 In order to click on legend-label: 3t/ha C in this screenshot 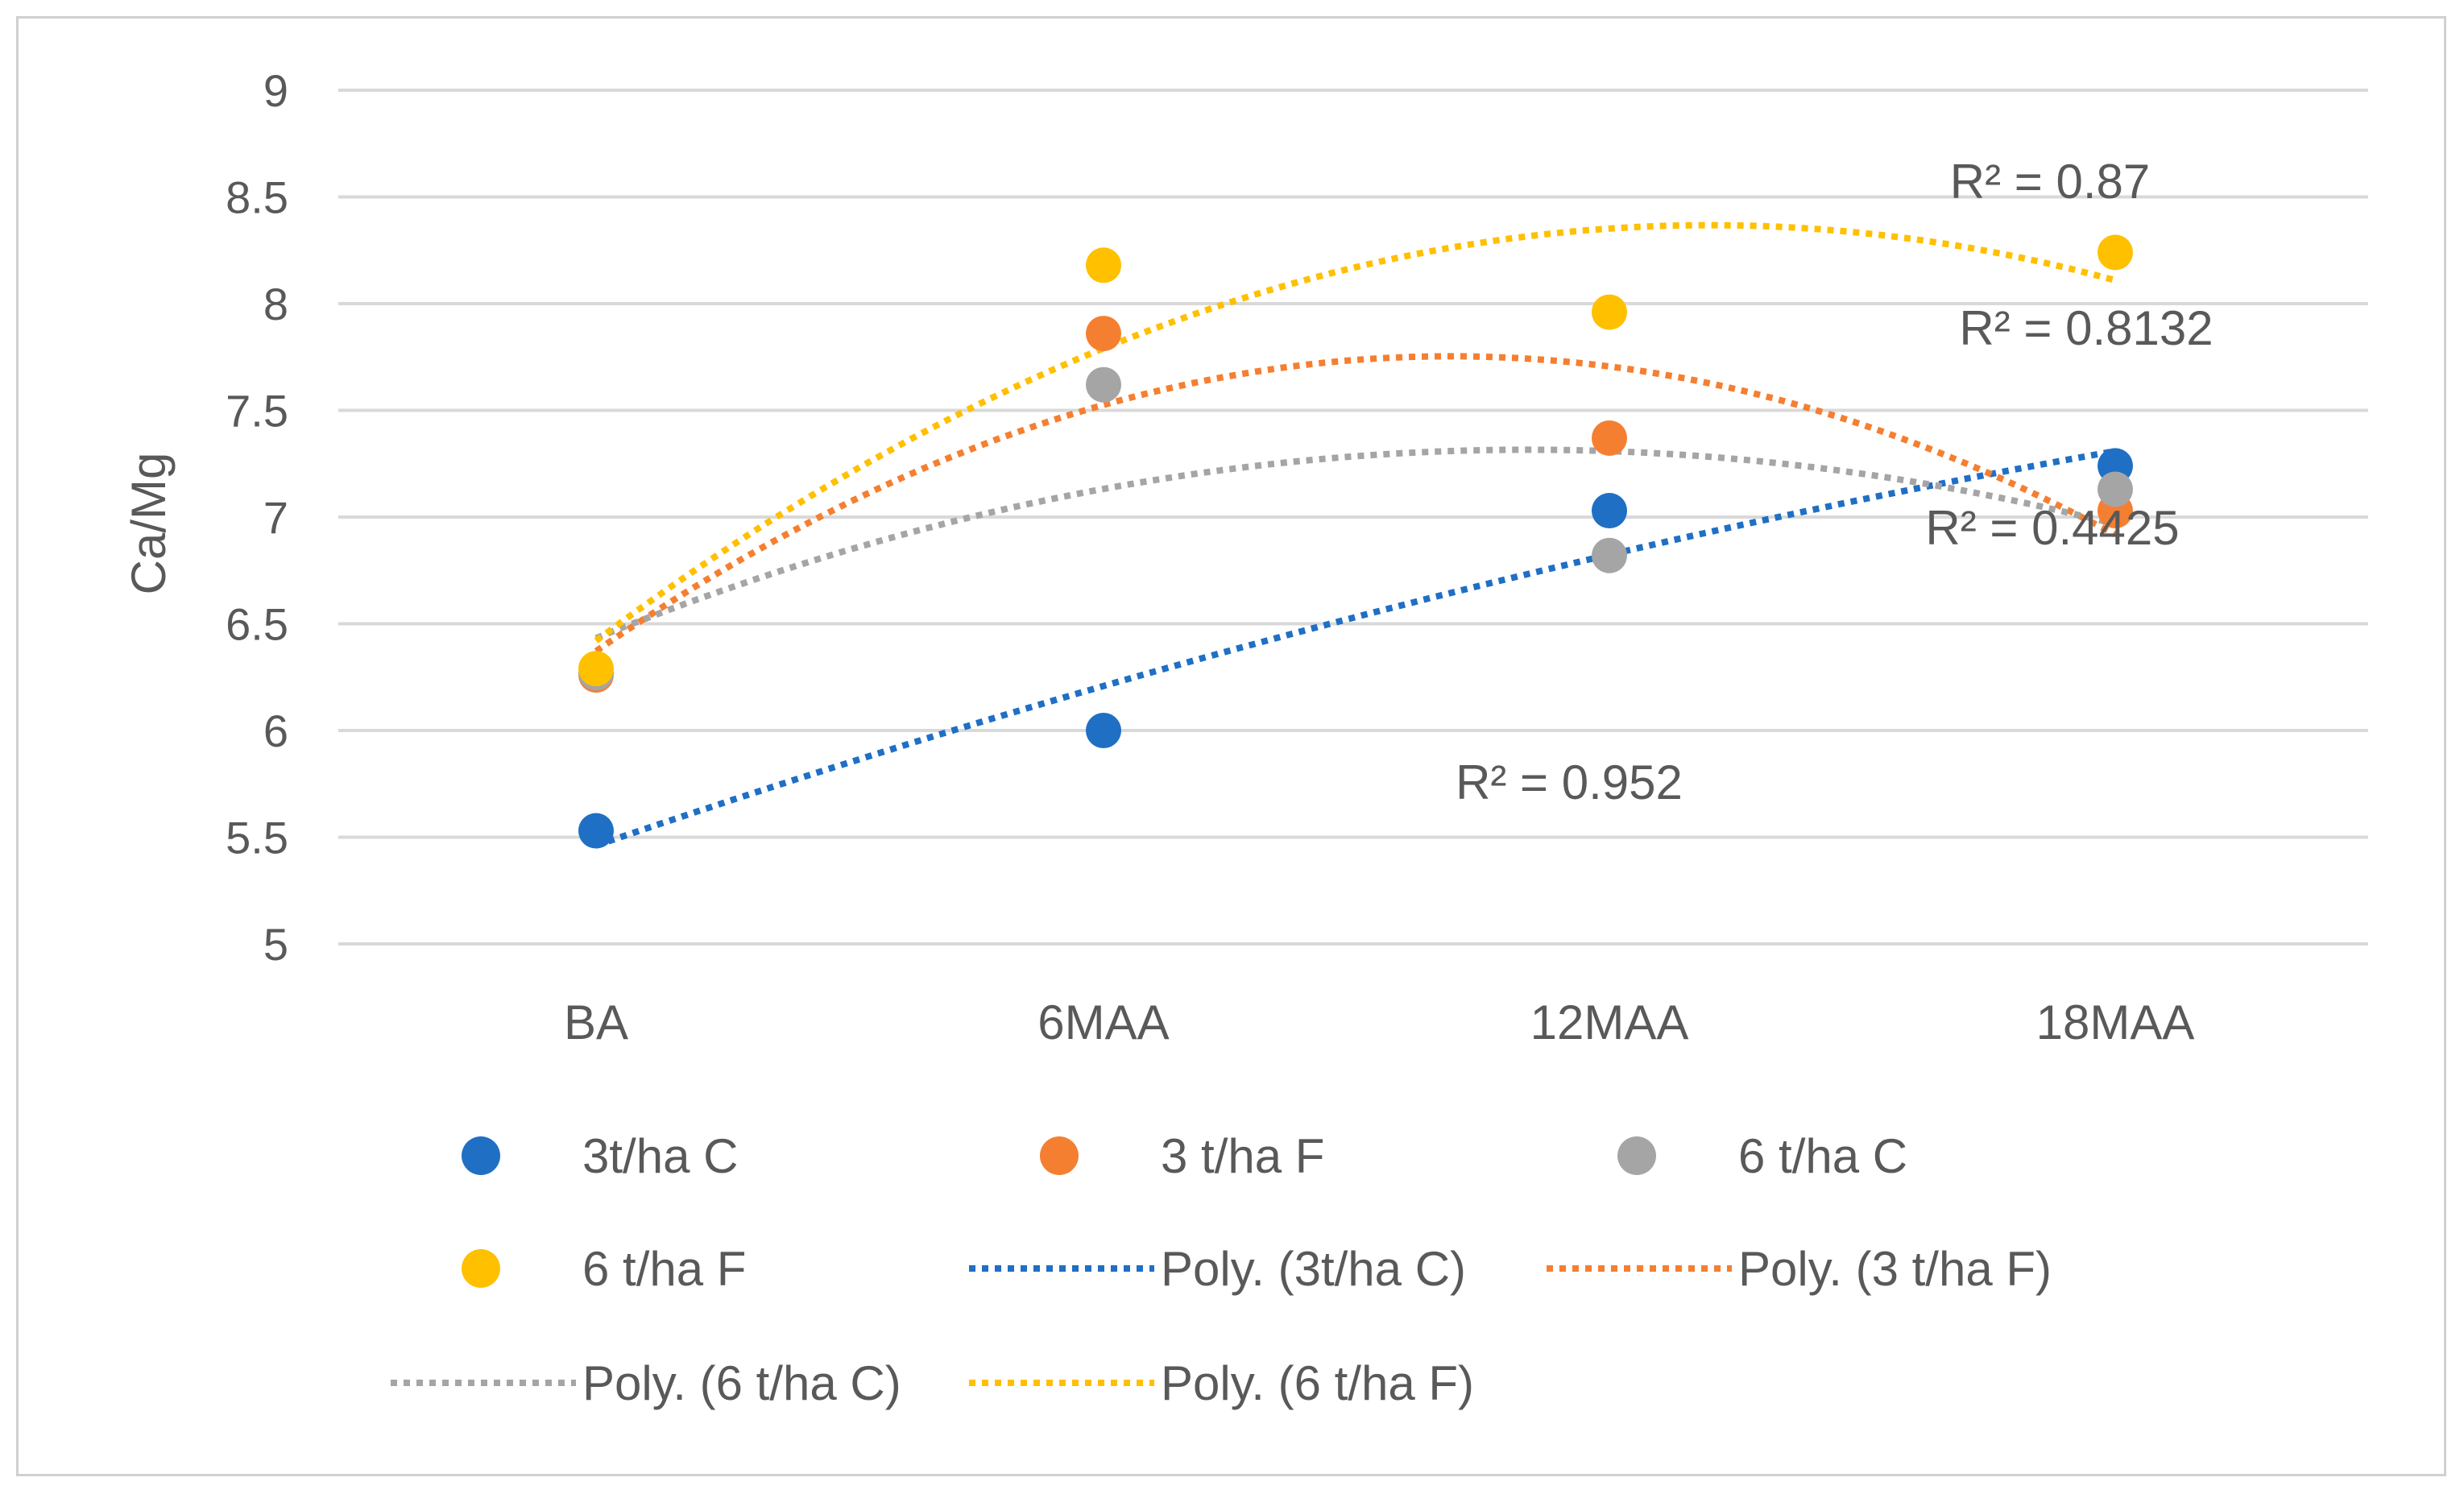, I will do `click(660, 1156)`.